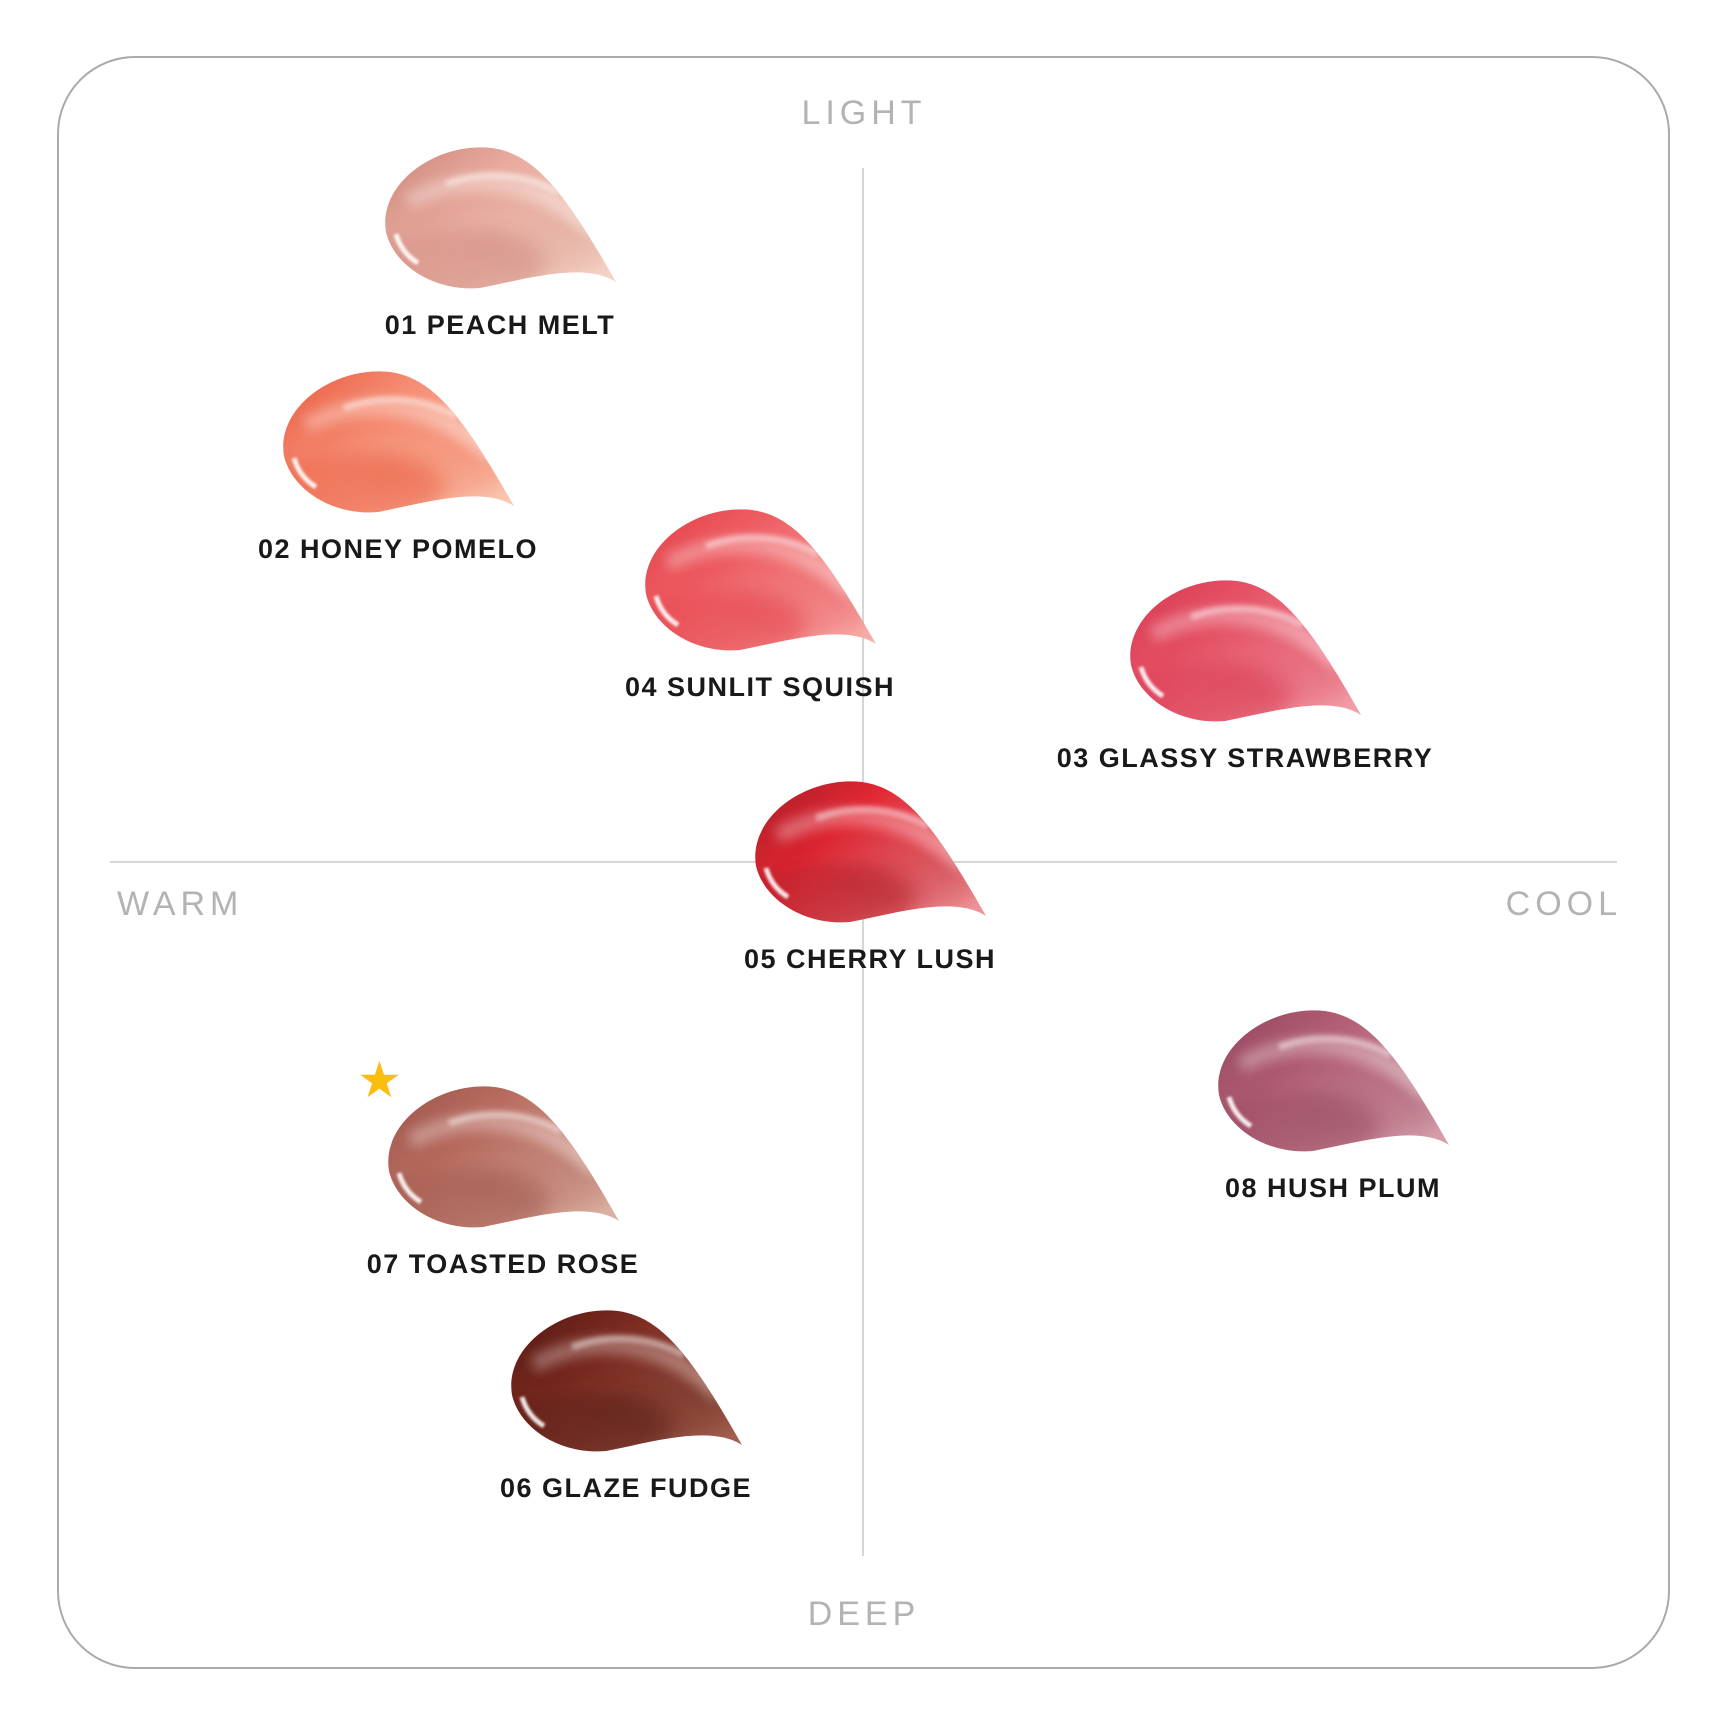 The image size is (1728, 1728). What do you see at coordinates (760, 687) in the screenshot?
I see `swatch-label: 04 SUNLIT SQUISH` at bounding box center [760, 687].